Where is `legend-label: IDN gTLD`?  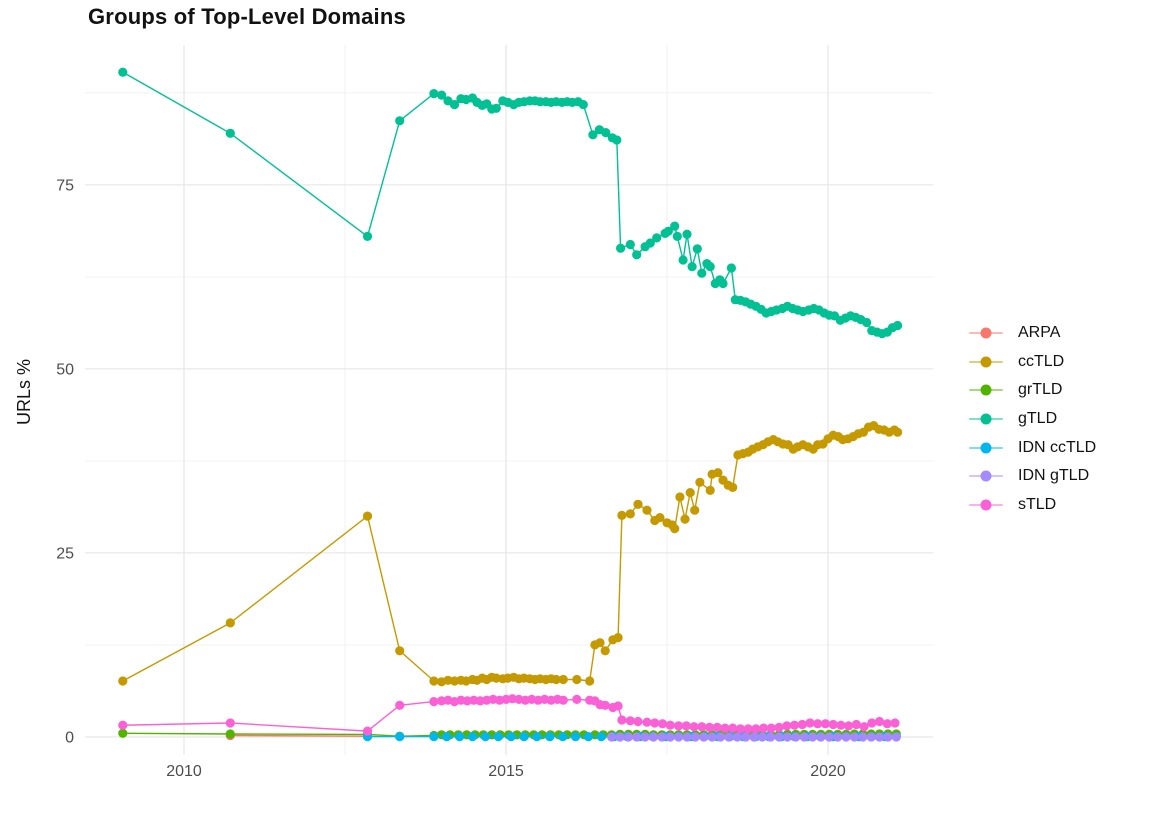
legend-label: IDN gTLD is located at coordinates (1054, 476).